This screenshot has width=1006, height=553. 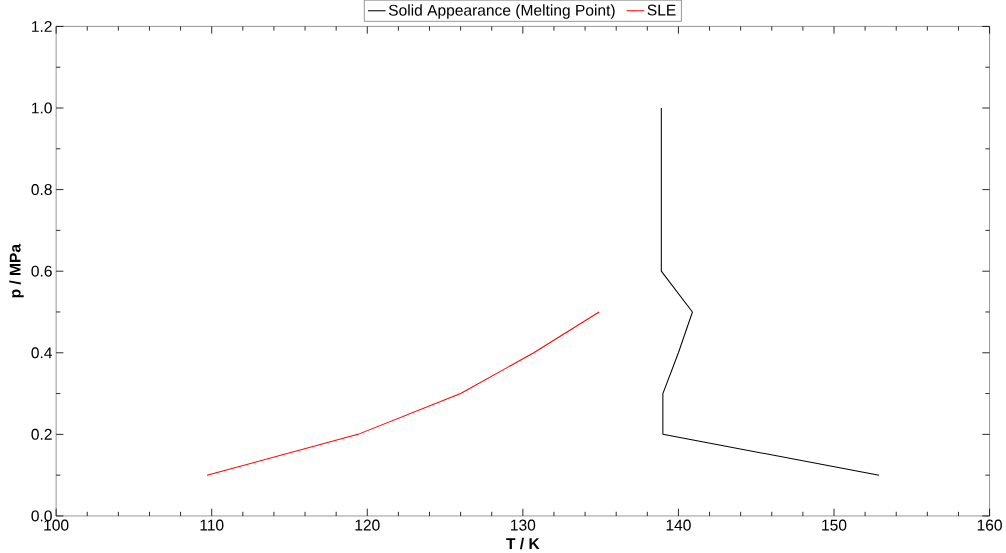 I want to click on y-tick-label: 0.4, so click(x=42, y=353).